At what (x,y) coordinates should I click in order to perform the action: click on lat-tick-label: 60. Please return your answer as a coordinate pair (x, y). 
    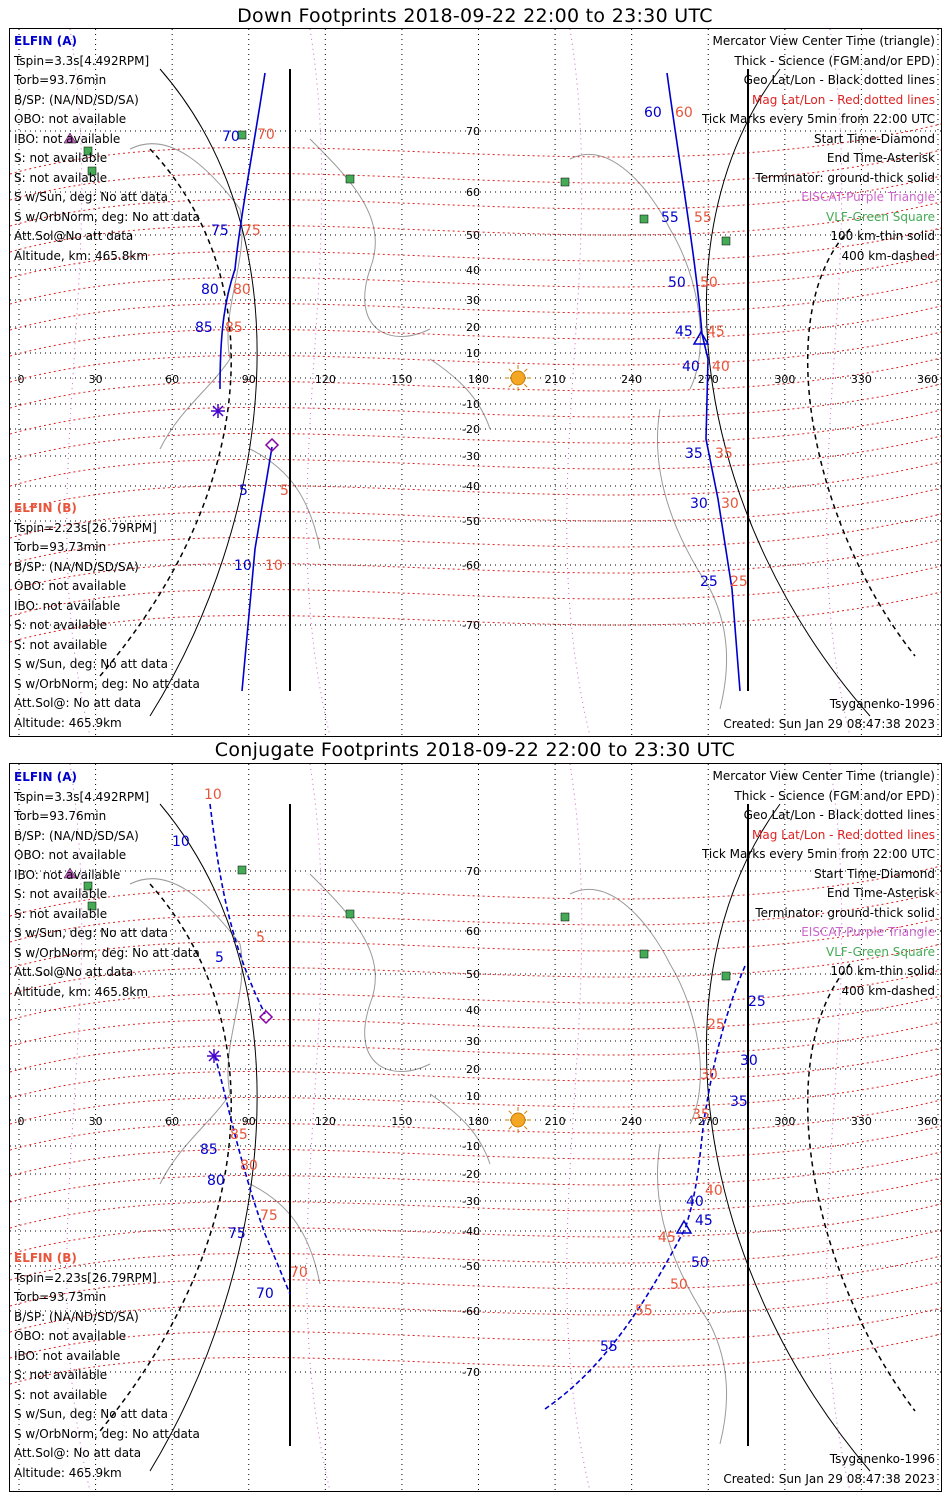
    Looking at the image, I should click on (473, 931).